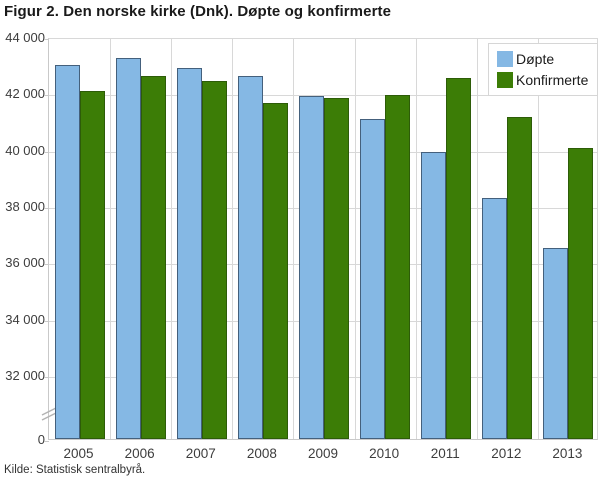  What do you see at coordinates (445, 453) in the screenshot?
I see `x-axis-label: 2011` at bounding box center [445, 453].